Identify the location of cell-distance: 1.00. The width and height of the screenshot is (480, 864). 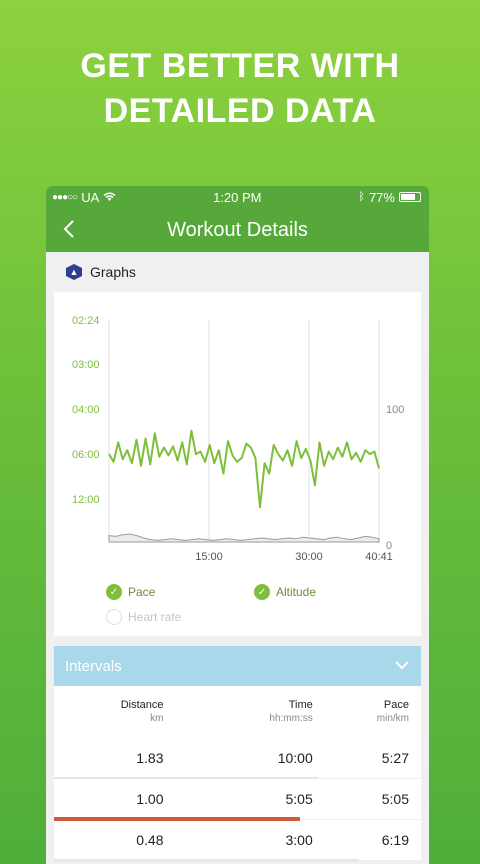
(150, 799).